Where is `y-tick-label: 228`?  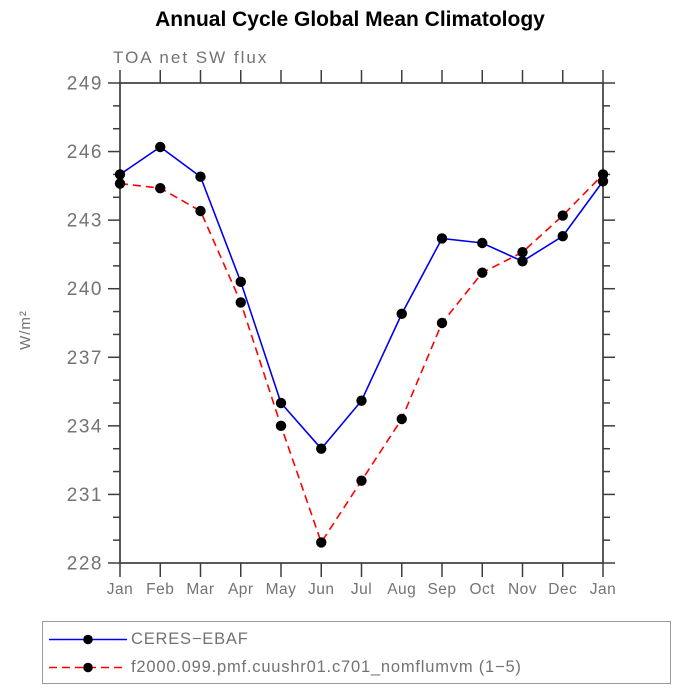
y-tick-label: 228 is located at coordinates (85, 564).